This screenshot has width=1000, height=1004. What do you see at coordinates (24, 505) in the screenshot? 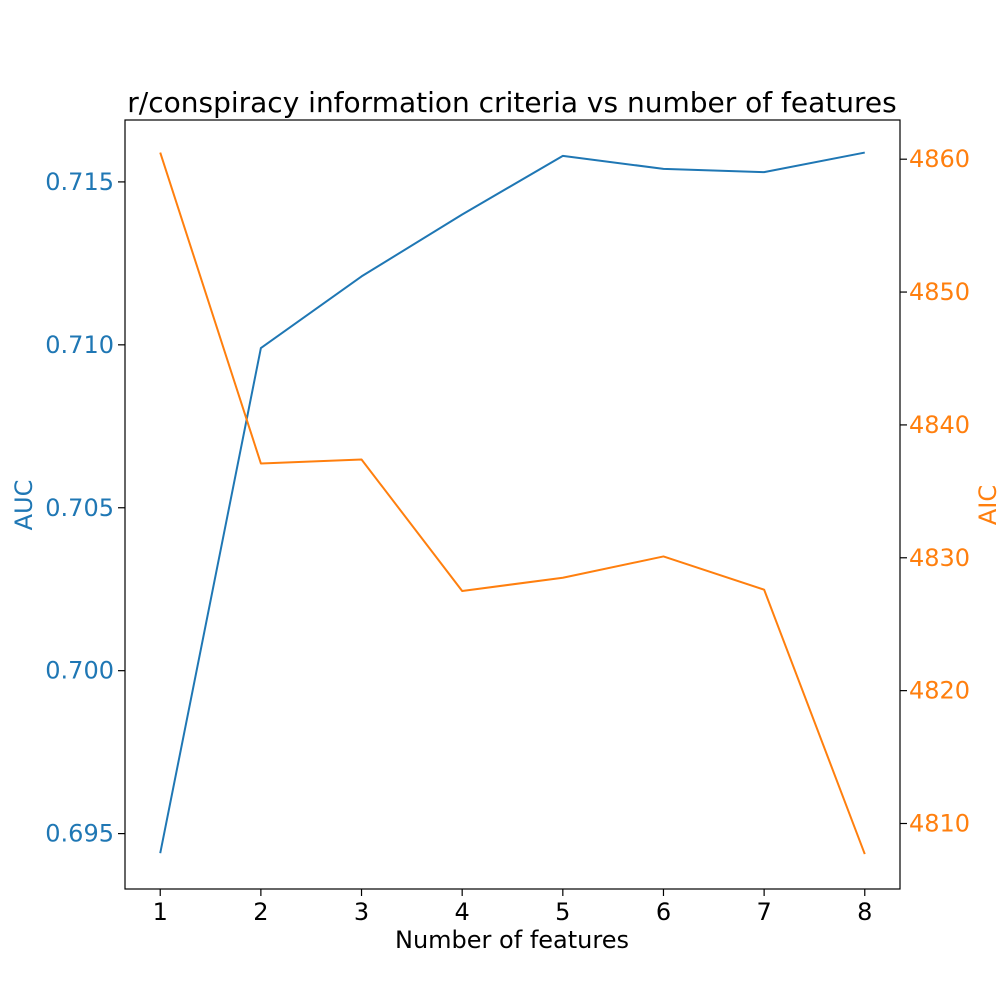
I see `left-y-axis-label: AUC` at bounding box center [24, 505].